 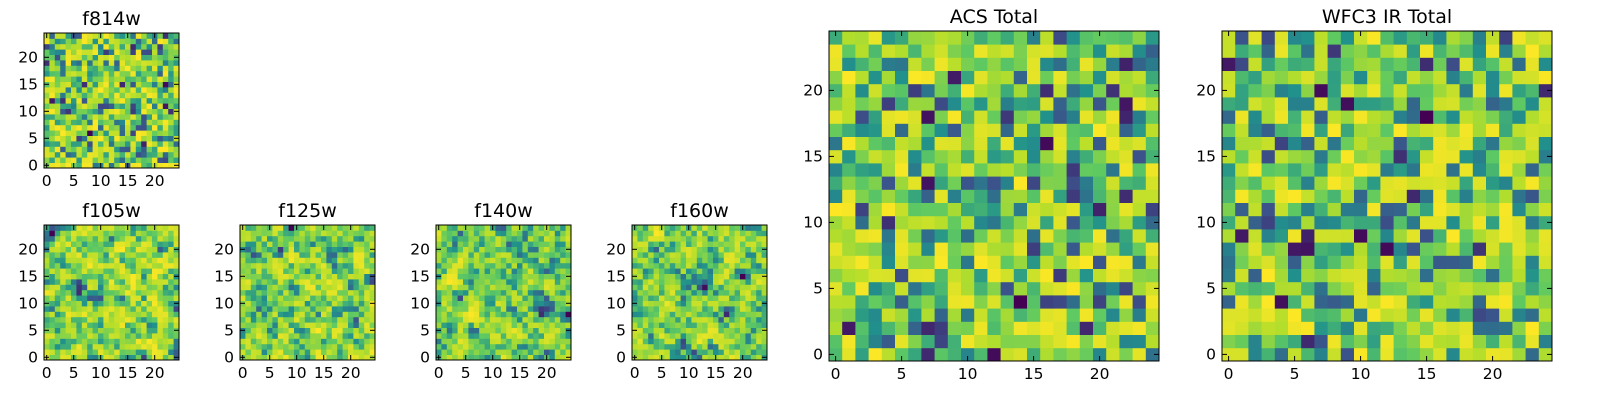 I want to click on y-tick-label: 20, so click(x=1206, y=90).